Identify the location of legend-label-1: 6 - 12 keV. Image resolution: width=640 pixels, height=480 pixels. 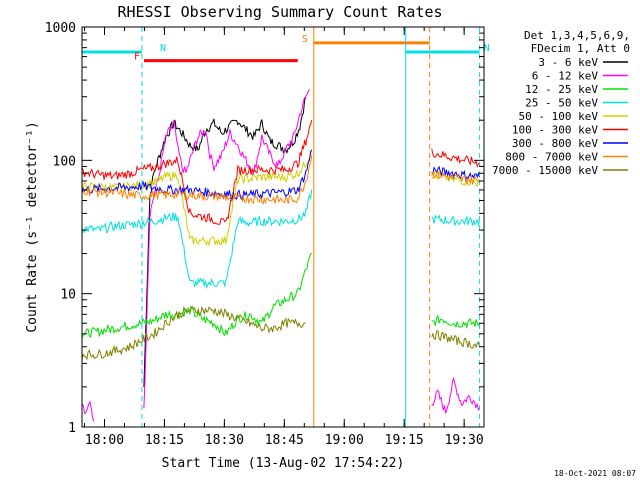
(565, 76).